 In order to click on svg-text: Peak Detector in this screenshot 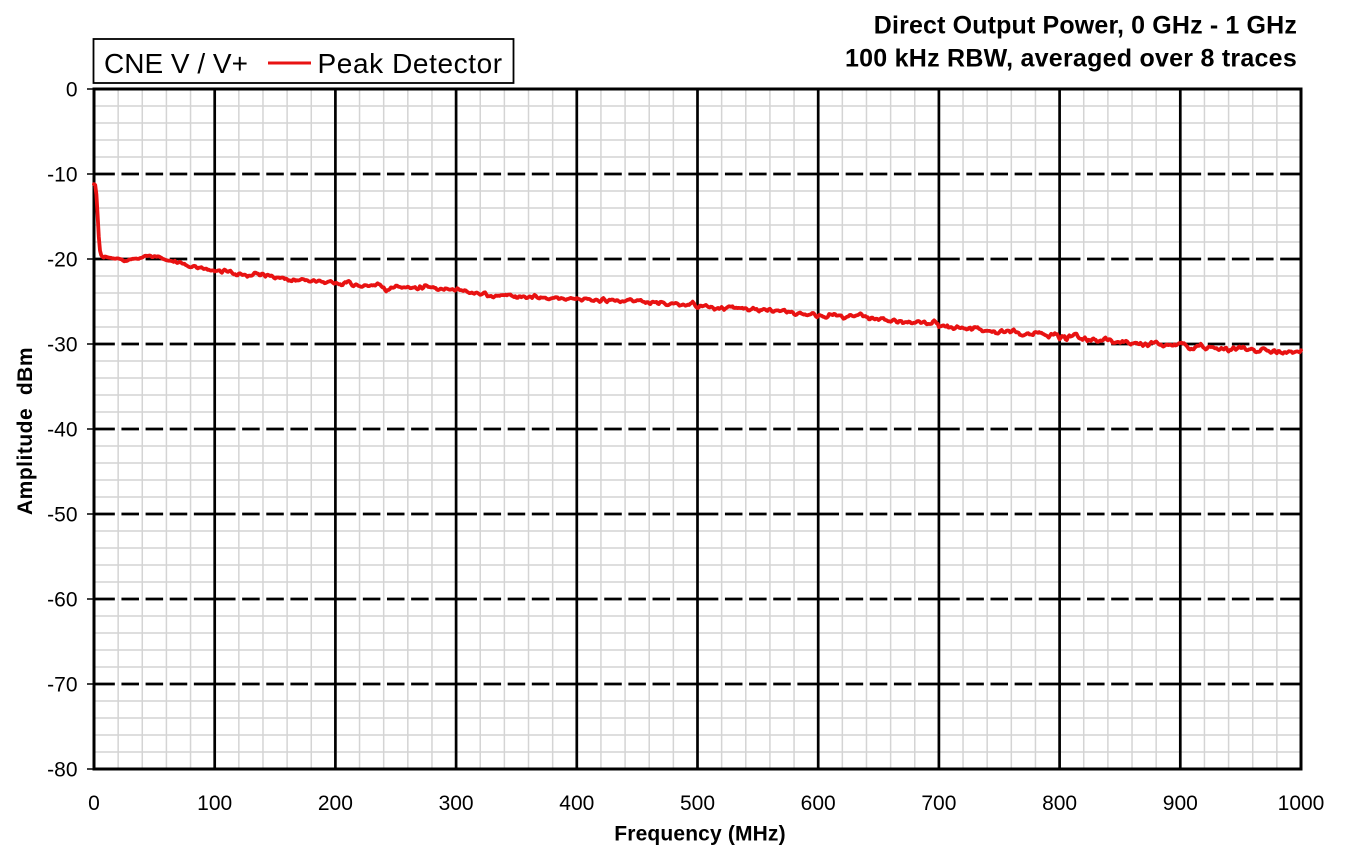, I will do `click(410, 63)`.